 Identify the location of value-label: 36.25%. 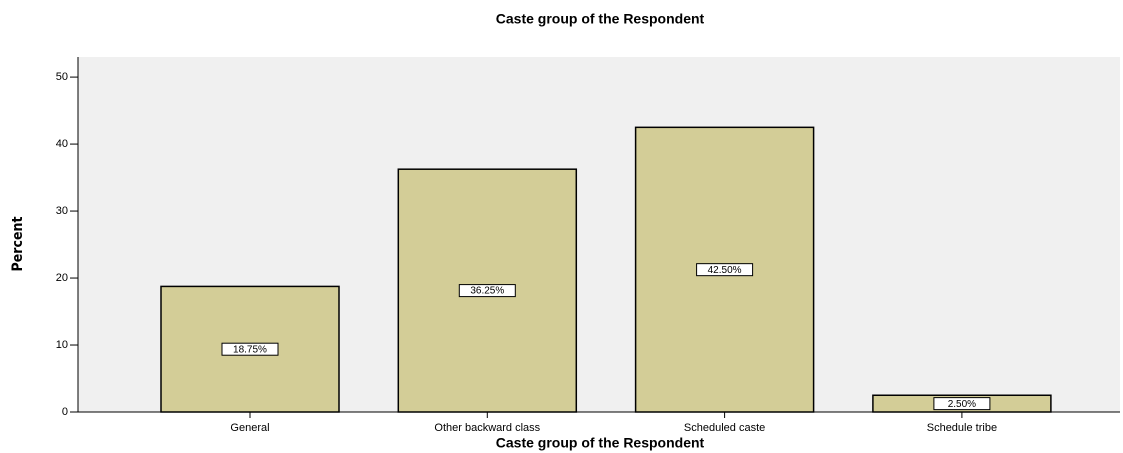
(487, 291).